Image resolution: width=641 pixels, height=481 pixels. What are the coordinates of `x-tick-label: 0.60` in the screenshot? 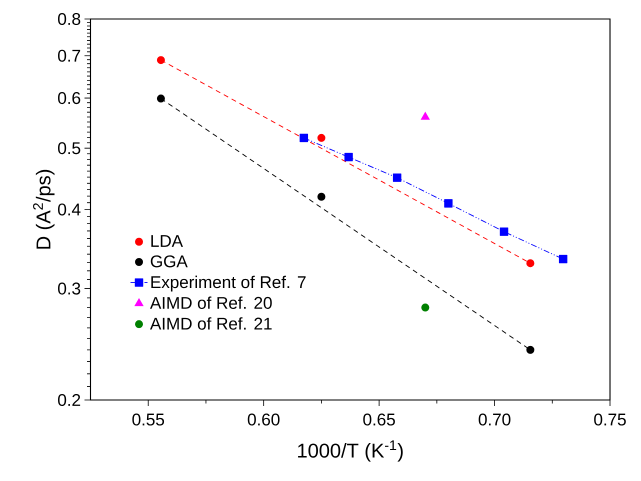 It's located at (264, 420).